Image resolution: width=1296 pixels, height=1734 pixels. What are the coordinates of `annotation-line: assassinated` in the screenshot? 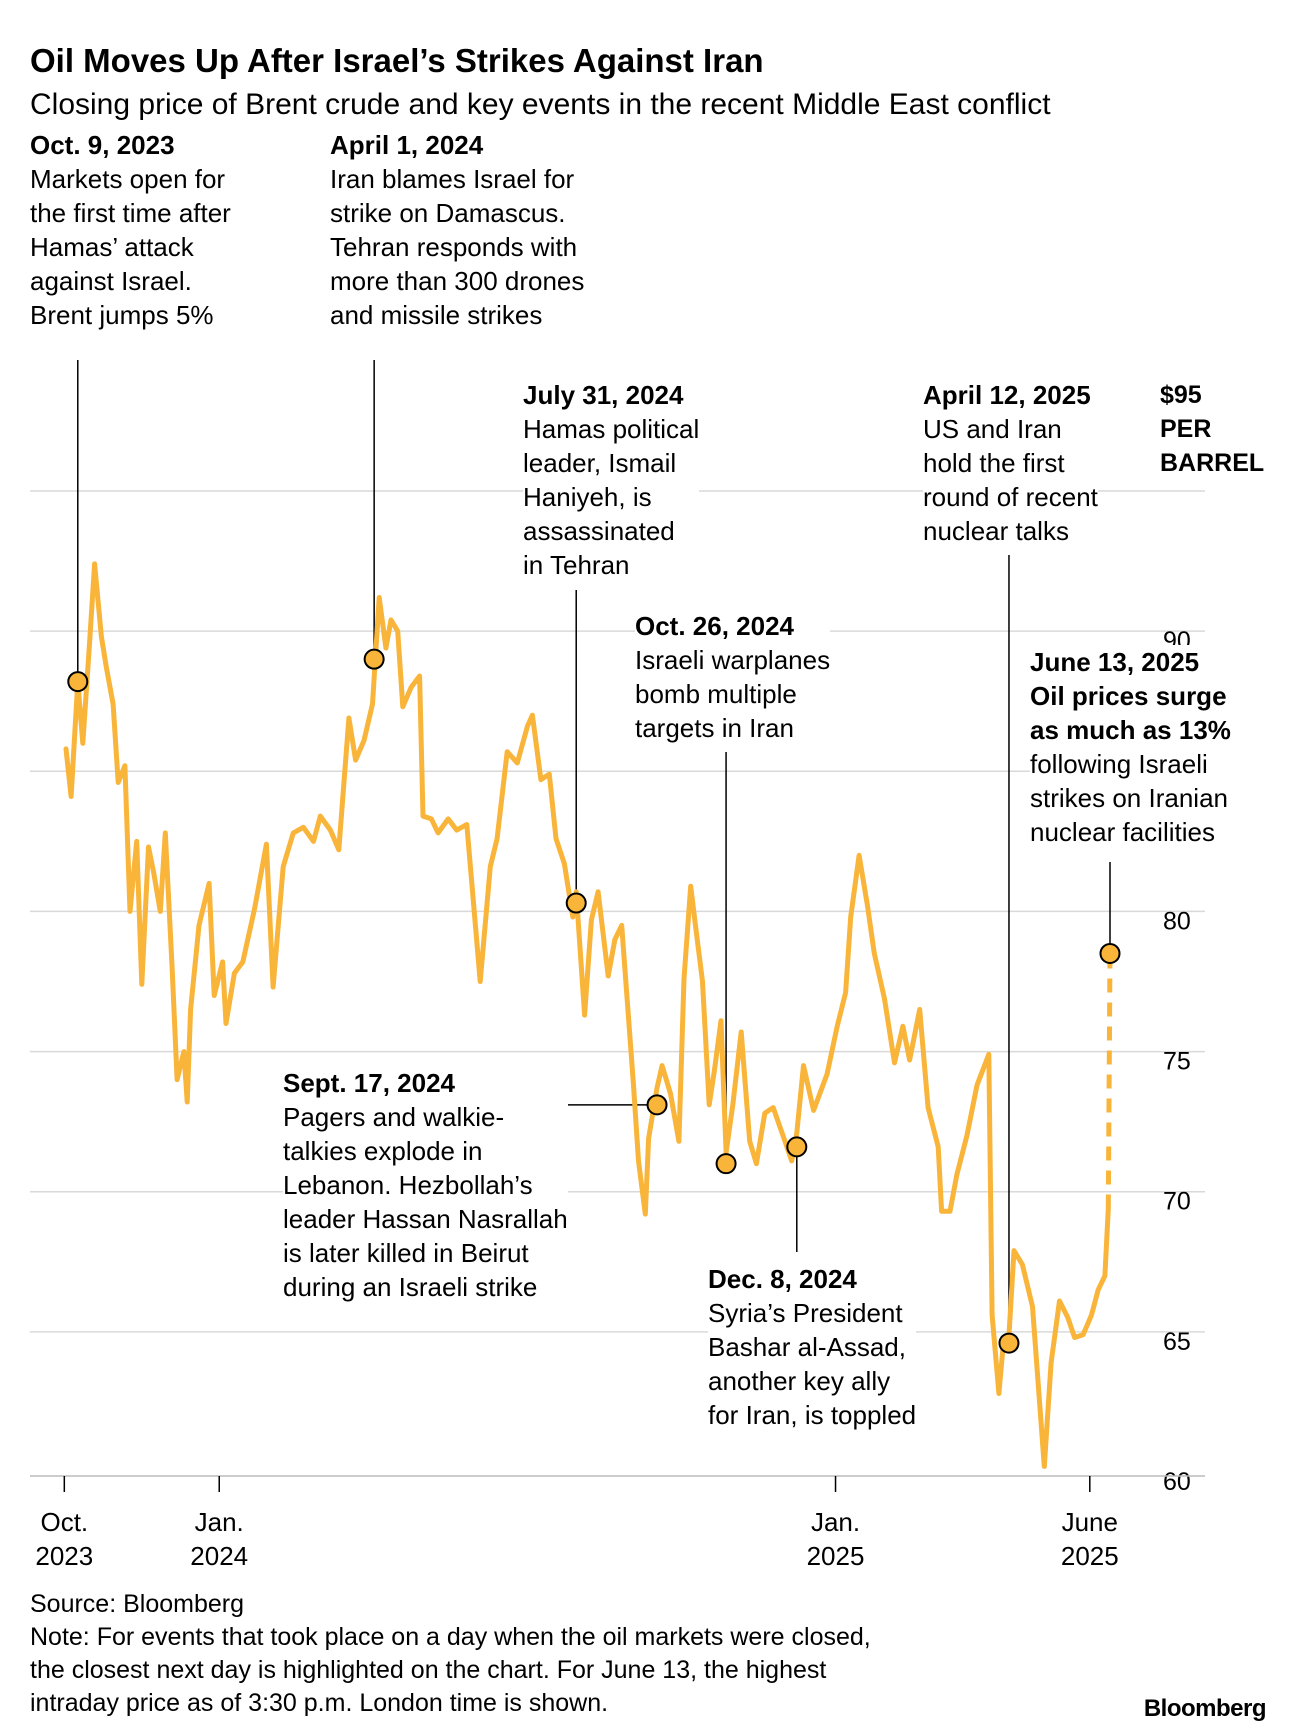 It's located at (599, 531).